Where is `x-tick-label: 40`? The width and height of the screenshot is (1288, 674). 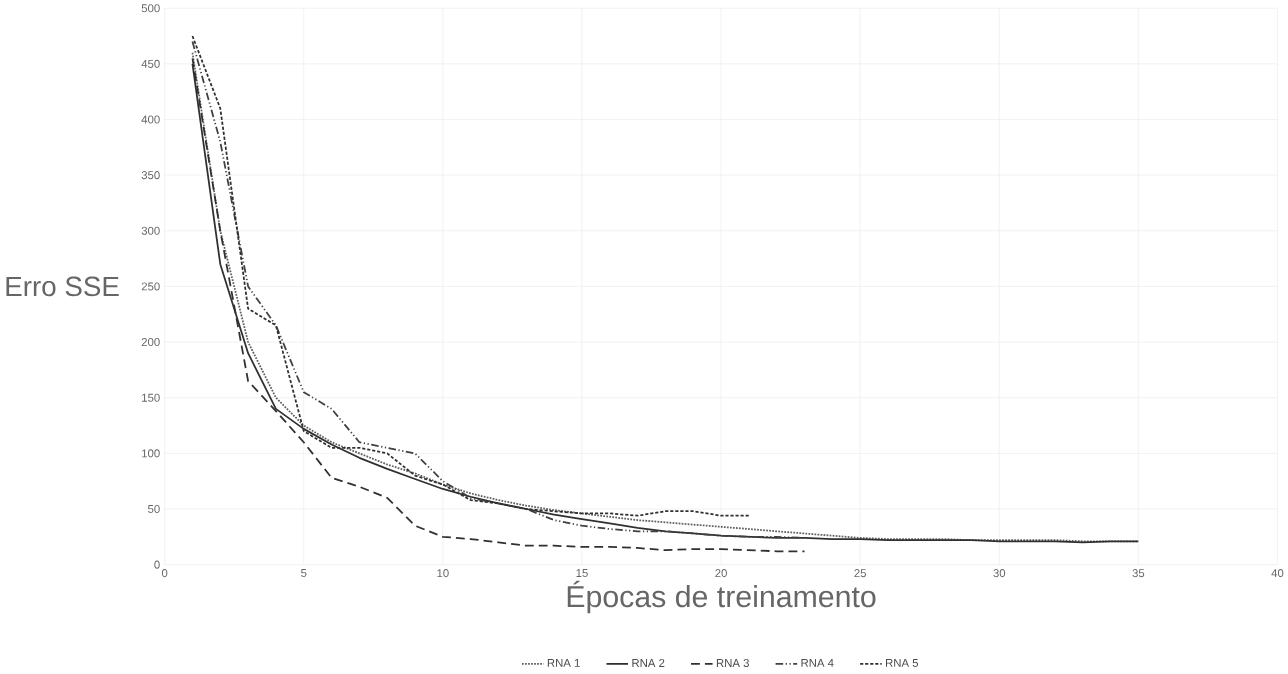
x-tick-label: 40 is located at coordinates (1277, 573).